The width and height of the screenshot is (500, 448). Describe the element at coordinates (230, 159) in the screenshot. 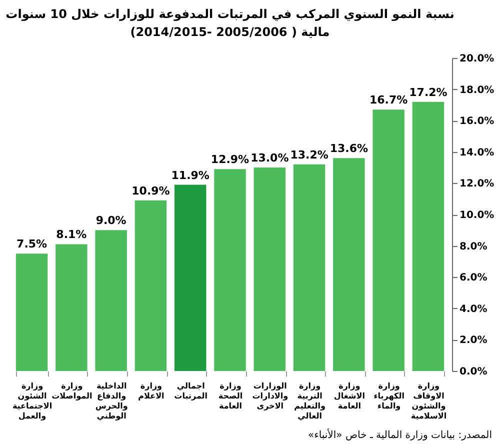

I see `data-label: 12.9%` at that location.